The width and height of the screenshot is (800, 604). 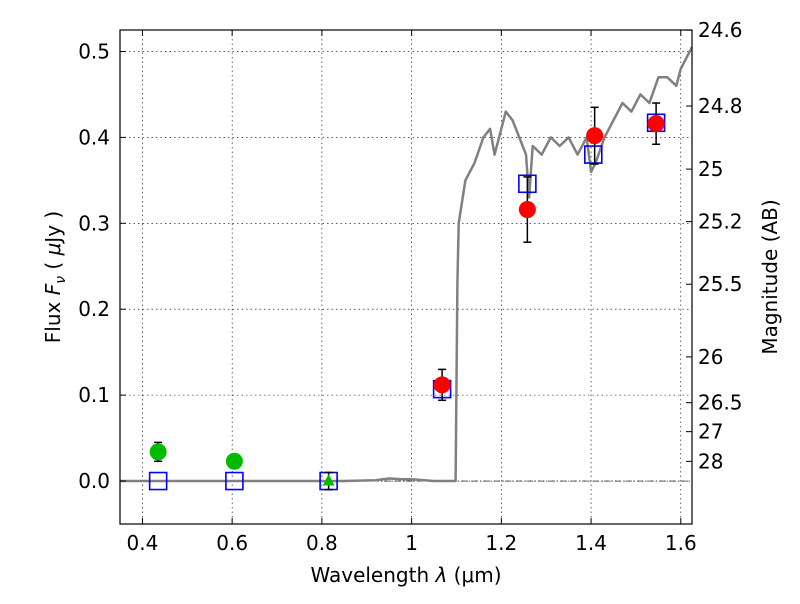 I want to click on y-tick-label: 0.4, so click(x=94, y=137).